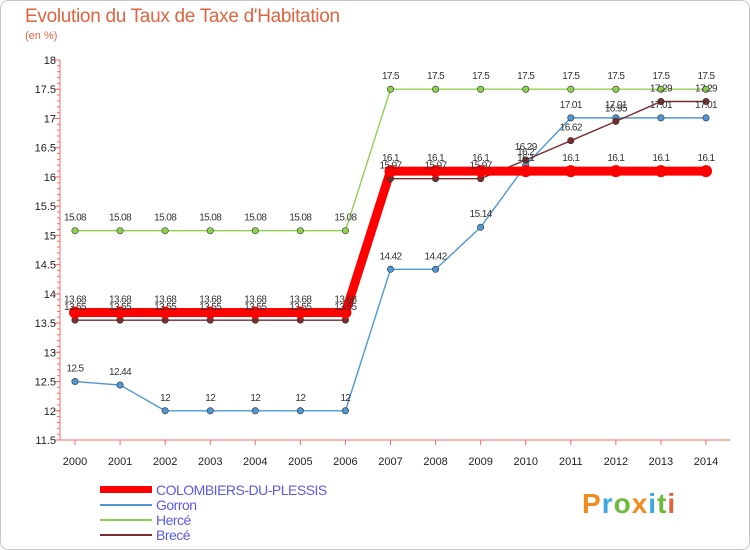  What do you see at coordinates (616, 462) in the screenshot?
I see `x-tick-label: 2012` at bounding box center [616, 462].